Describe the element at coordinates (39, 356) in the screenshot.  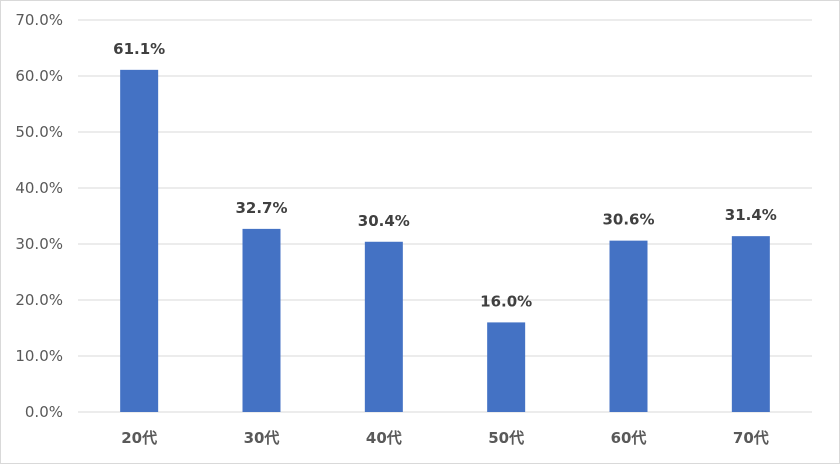
I see `y-tick-label: 10.0%` at that location.